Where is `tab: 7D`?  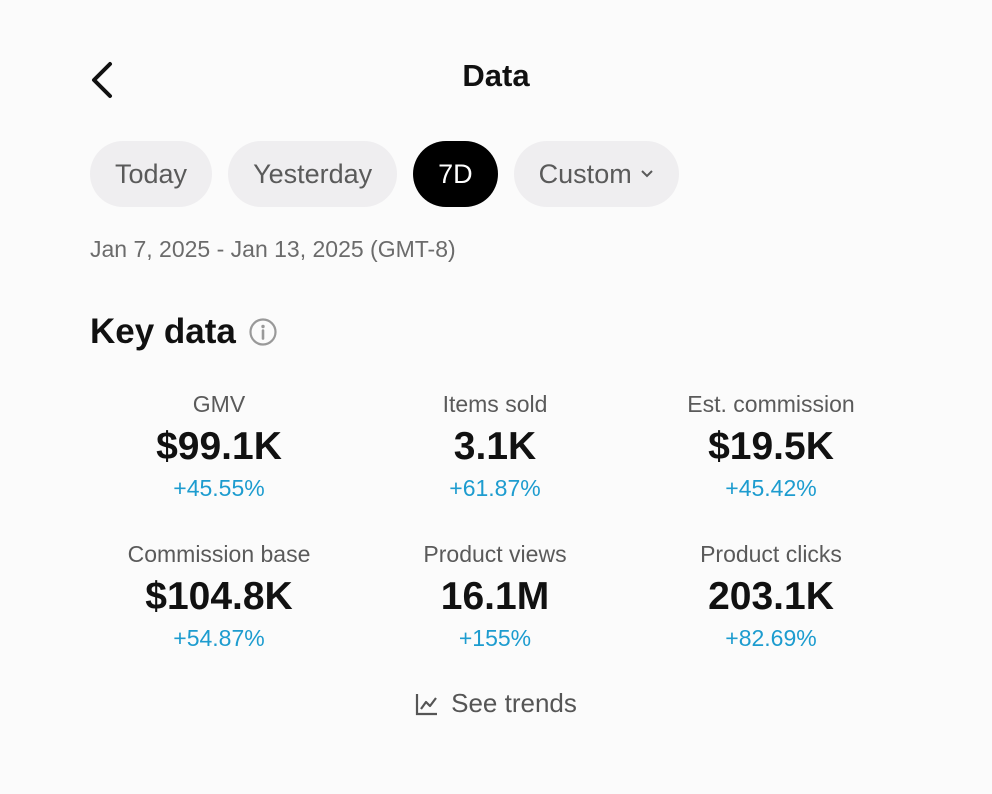
tab: 7D is located at coordinates (455, 174).